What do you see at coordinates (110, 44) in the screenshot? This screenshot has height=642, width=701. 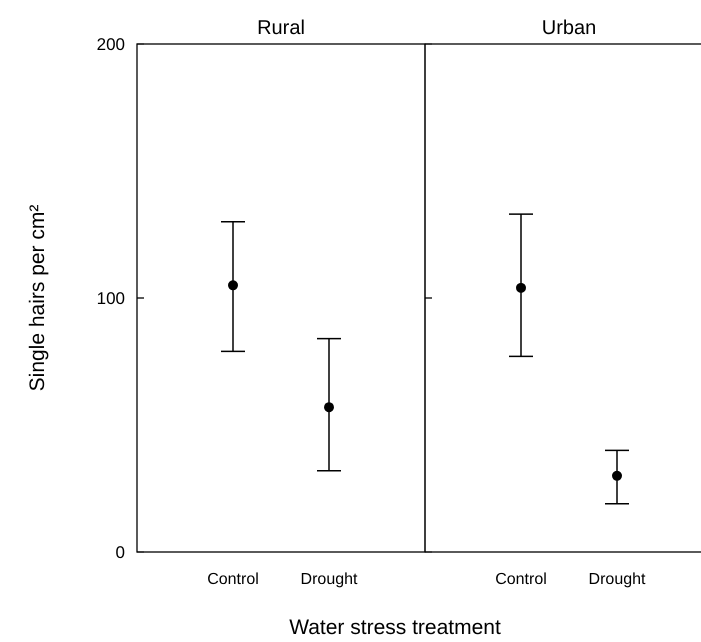 I see `y-tick-label: 200` at bounding box center [110, 44].